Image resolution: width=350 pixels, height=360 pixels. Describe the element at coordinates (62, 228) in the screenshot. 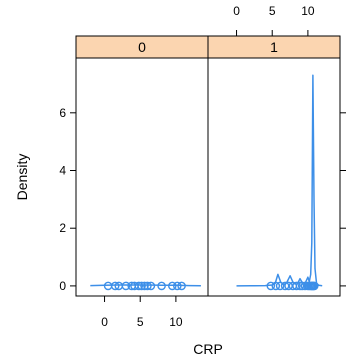

I see `y-tick-label: 2` at that location.